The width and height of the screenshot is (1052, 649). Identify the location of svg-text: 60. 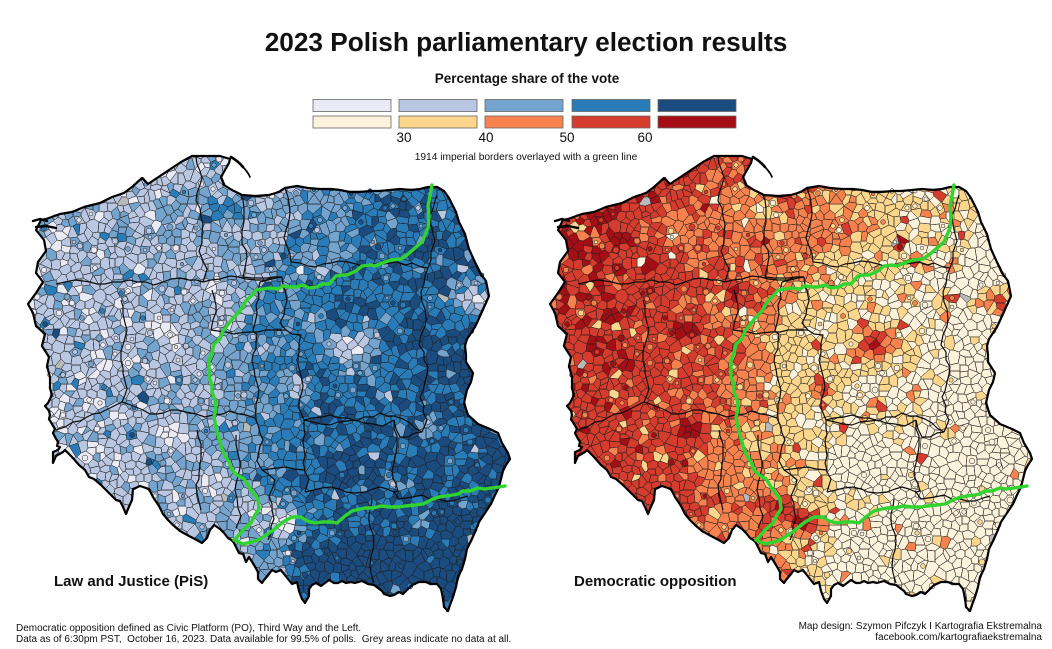
(644, 137).